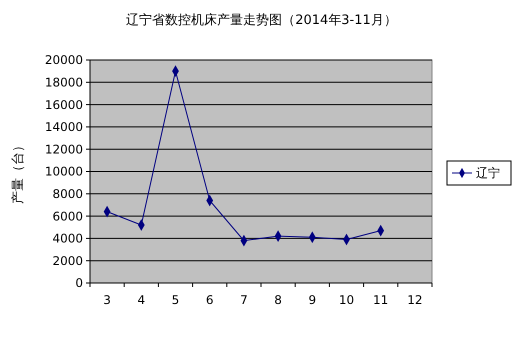 The width and height of the screenshot is (523, 349). What do you see at coordinates (346, 300) in the screenshot?
I see `x-tick-label: 10` at bounding box center [346, 300].